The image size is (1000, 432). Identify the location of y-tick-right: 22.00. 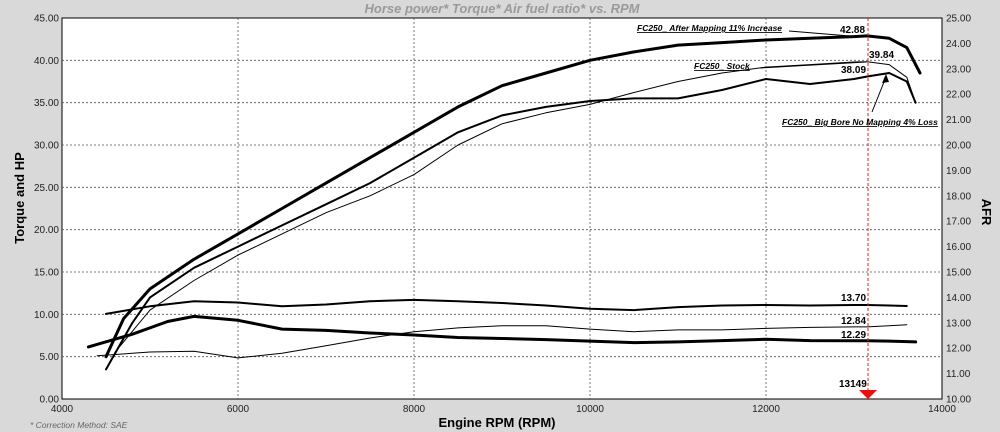
(958, 95).